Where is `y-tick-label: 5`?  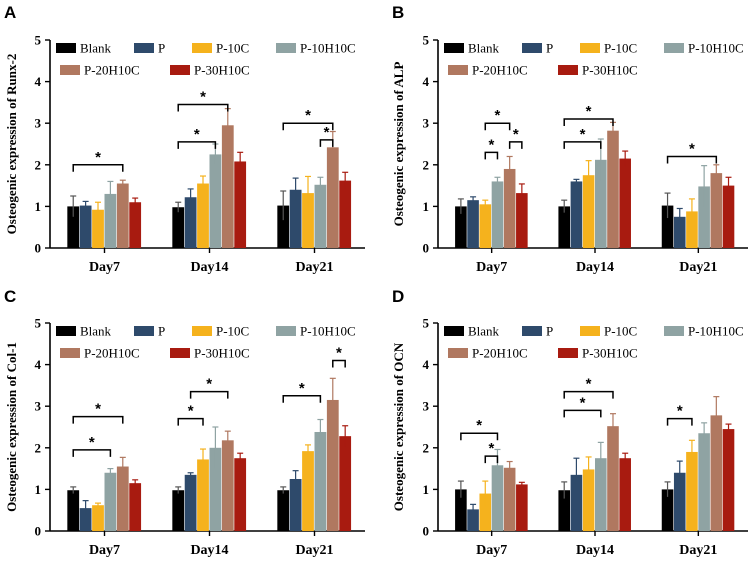
y-tick-label: 5 is located at coordinates (426, 323).